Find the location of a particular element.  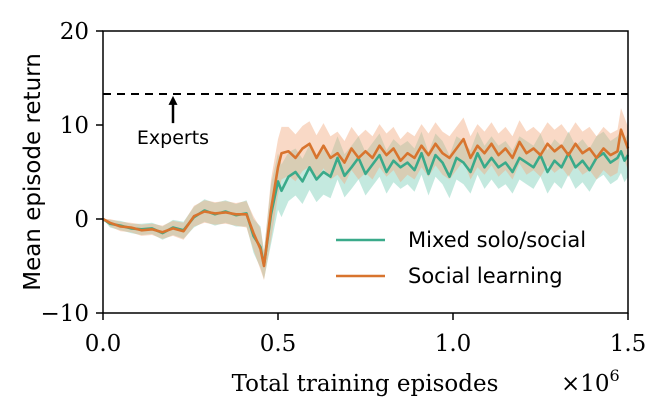

y-axis-label: Mean episode return is located at coordinates (33, 172).